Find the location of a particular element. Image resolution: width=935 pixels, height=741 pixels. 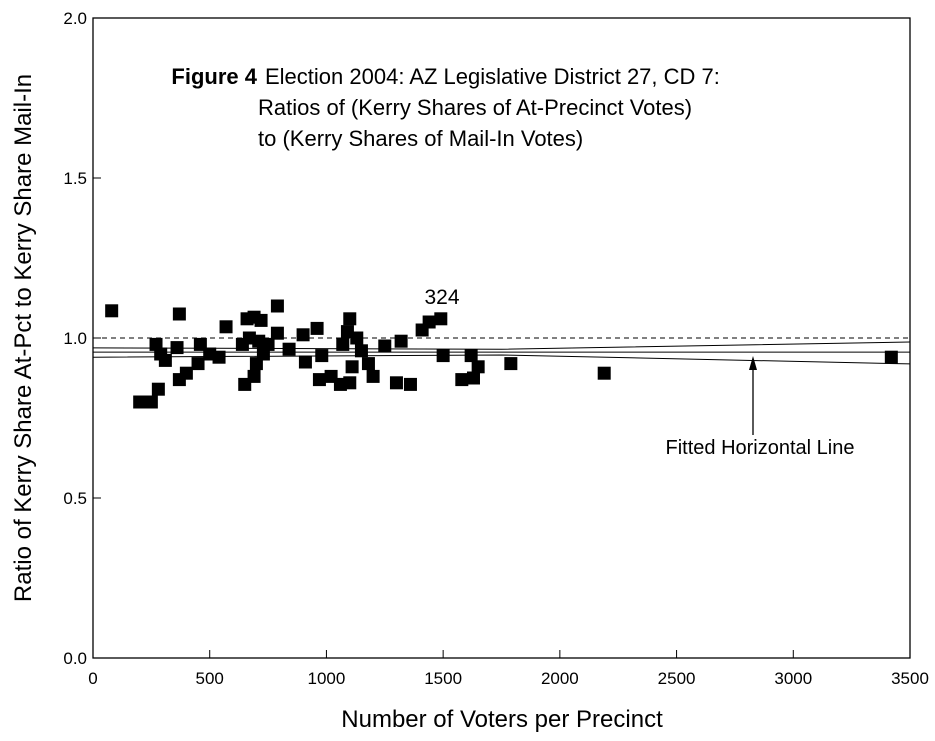

y-tick-label: 0.5 is located at coordinates (75, 498).